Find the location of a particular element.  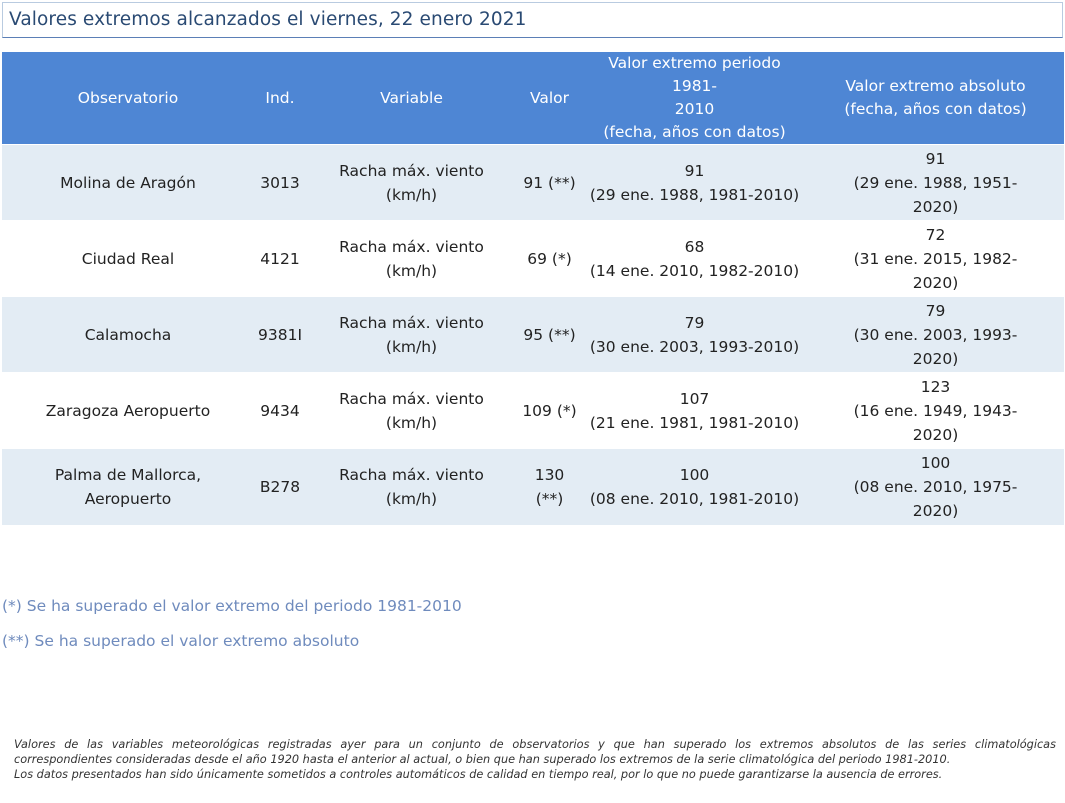

cell-periodo: 91 (29 ene. 1988, 1981-2010) is located at coordinates (694, 182).